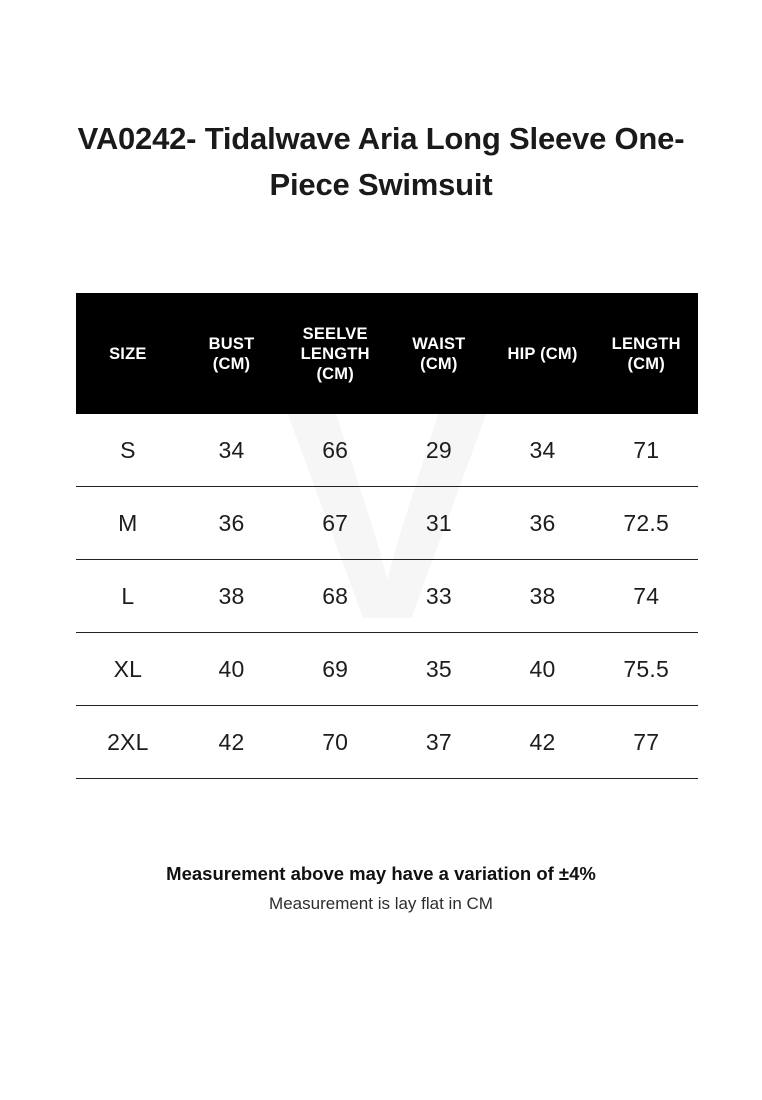 This screenshot has height=1100, width=762. What do you see at coordinates (128, 668) in the screenshot?
I see `size-label: XL` at bounding box center [128, 668].